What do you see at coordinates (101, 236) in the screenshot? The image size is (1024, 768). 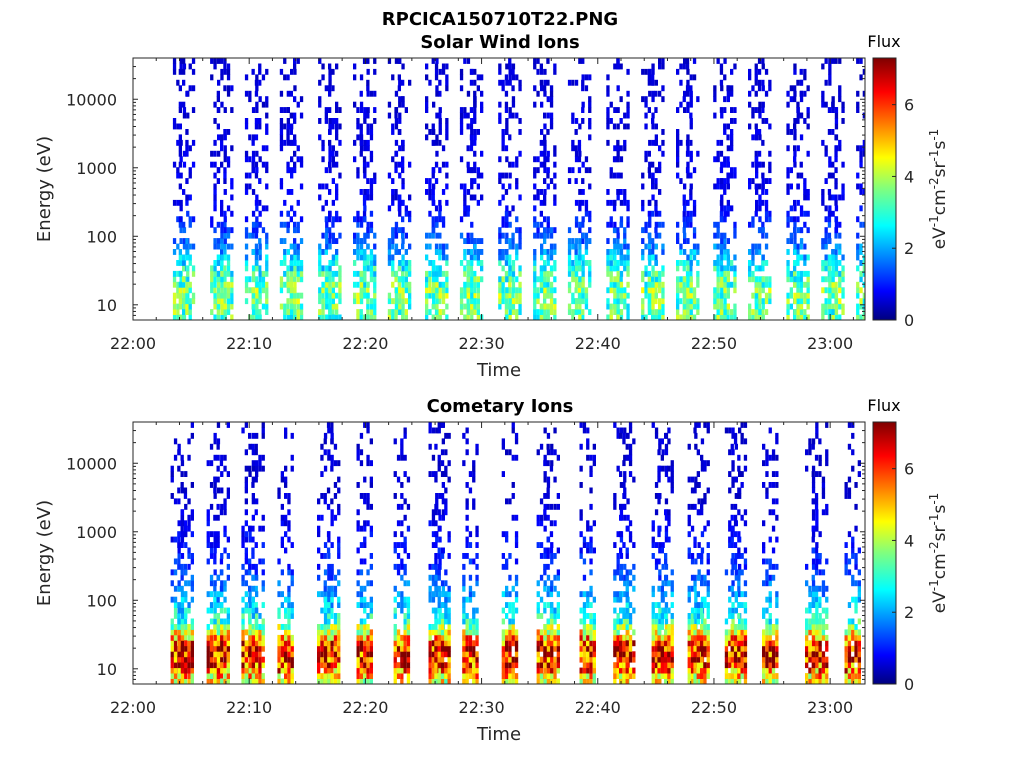 I see `y-tick-label: 100` at bounding box center [101, 236].